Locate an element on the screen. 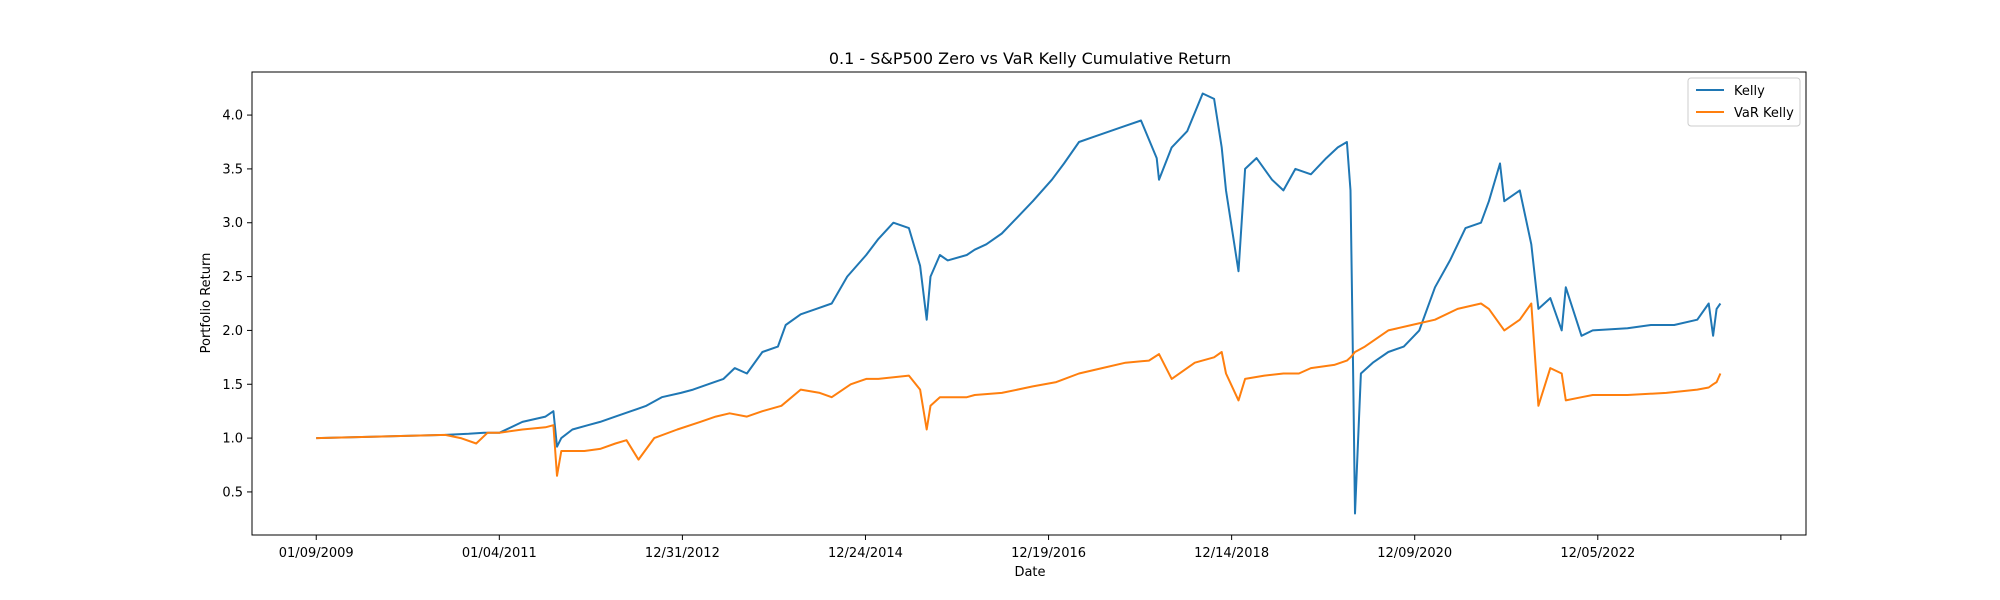 The height and width of the screenshot is (600, 2000). x-tick-label: 12/31/2012 is located at coordinates (682, 553).